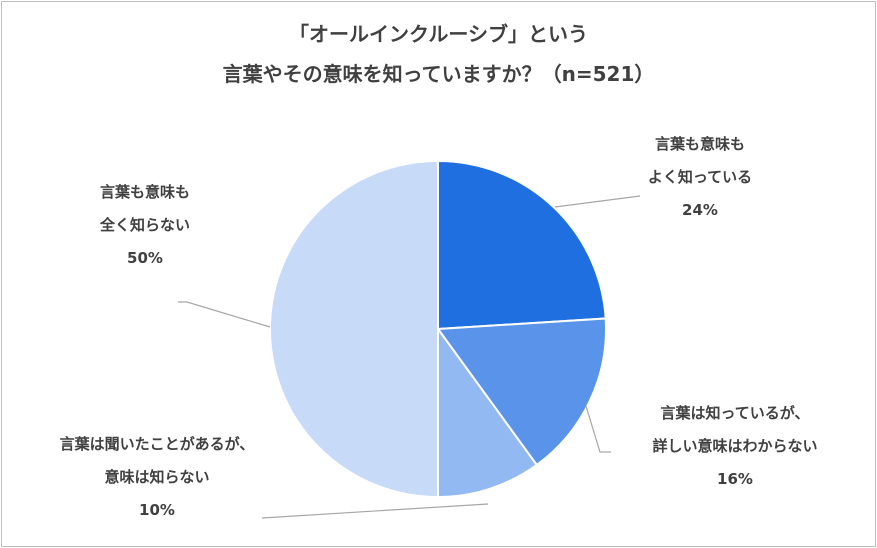 This screenshot has height=548, width=877. What do you see at coordinates (735, 413) in the screenshot?
I see `slice-label-know-word-only-line-1: 言葉は知っているが、` at bounding box center [735, 413].